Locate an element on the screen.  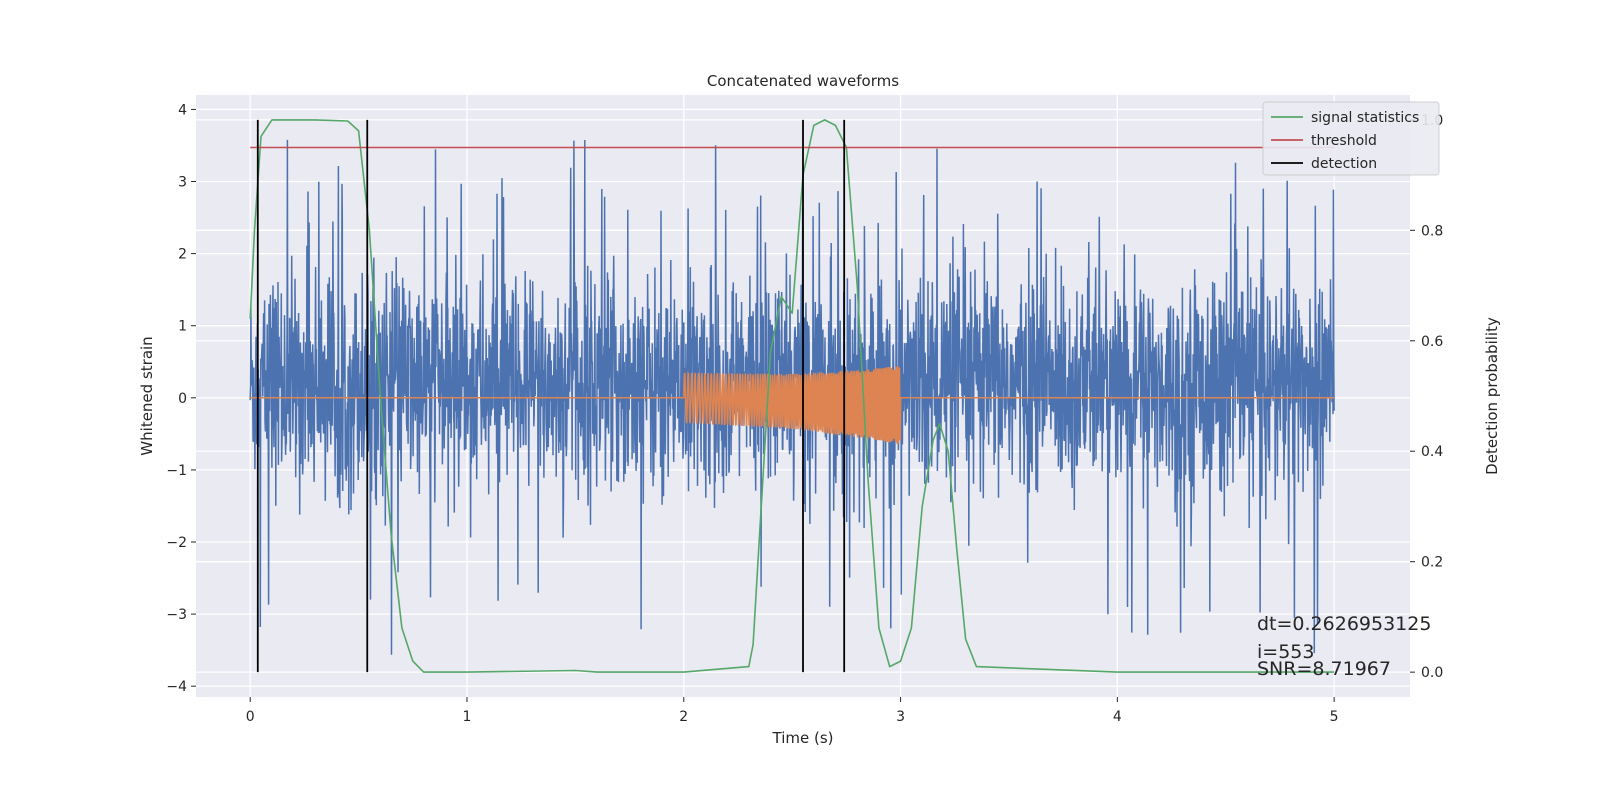
annotation-text: dt=0.2626953125 is located at coordinates (1344, 624).